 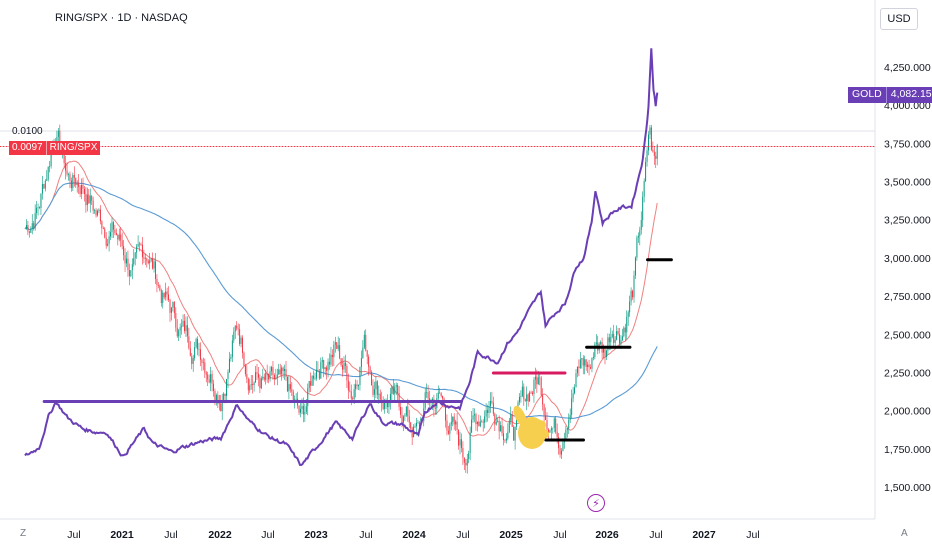 What do you see at coordinates (121, 18) in the screenshot?
I see `chart-title: RING/SPX · 1D · NASDAQ` at bounding box center [121, 18].